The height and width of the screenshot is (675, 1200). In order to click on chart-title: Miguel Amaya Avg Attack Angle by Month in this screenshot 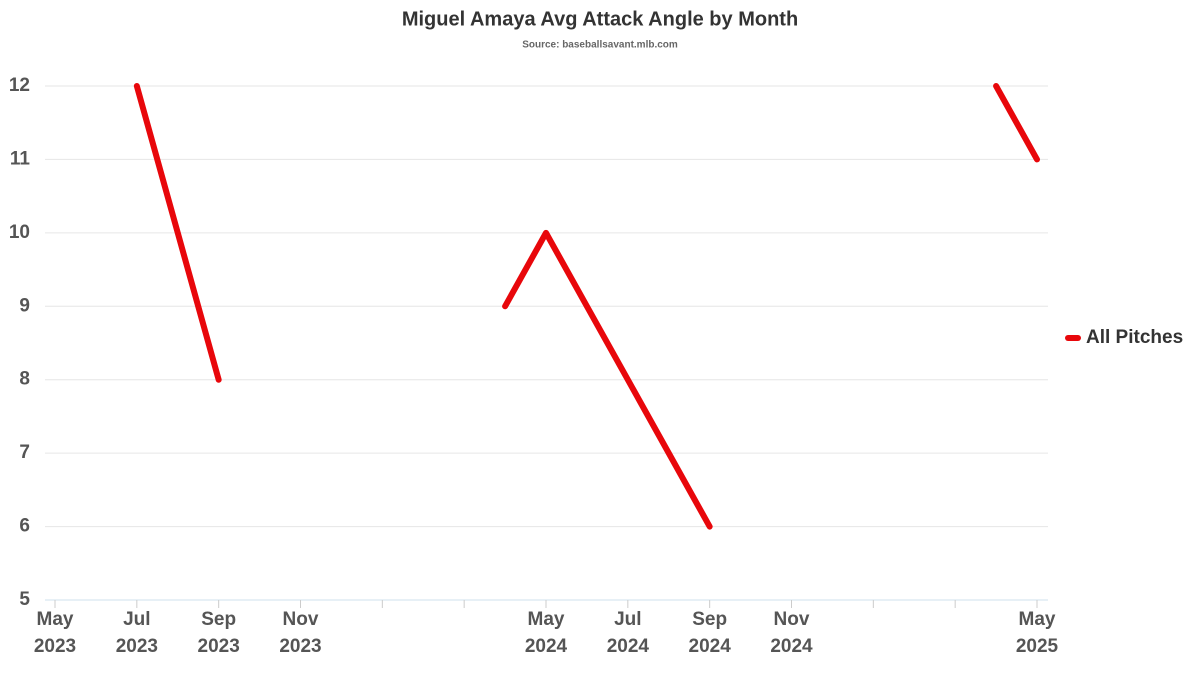, I will do `click(600, 19)`.